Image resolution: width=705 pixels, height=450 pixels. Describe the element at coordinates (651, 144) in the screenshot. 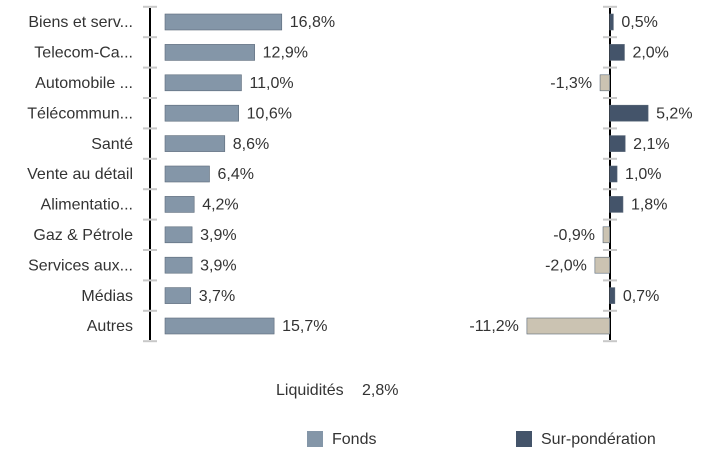

I see `value-label: 2,1%` at that location.